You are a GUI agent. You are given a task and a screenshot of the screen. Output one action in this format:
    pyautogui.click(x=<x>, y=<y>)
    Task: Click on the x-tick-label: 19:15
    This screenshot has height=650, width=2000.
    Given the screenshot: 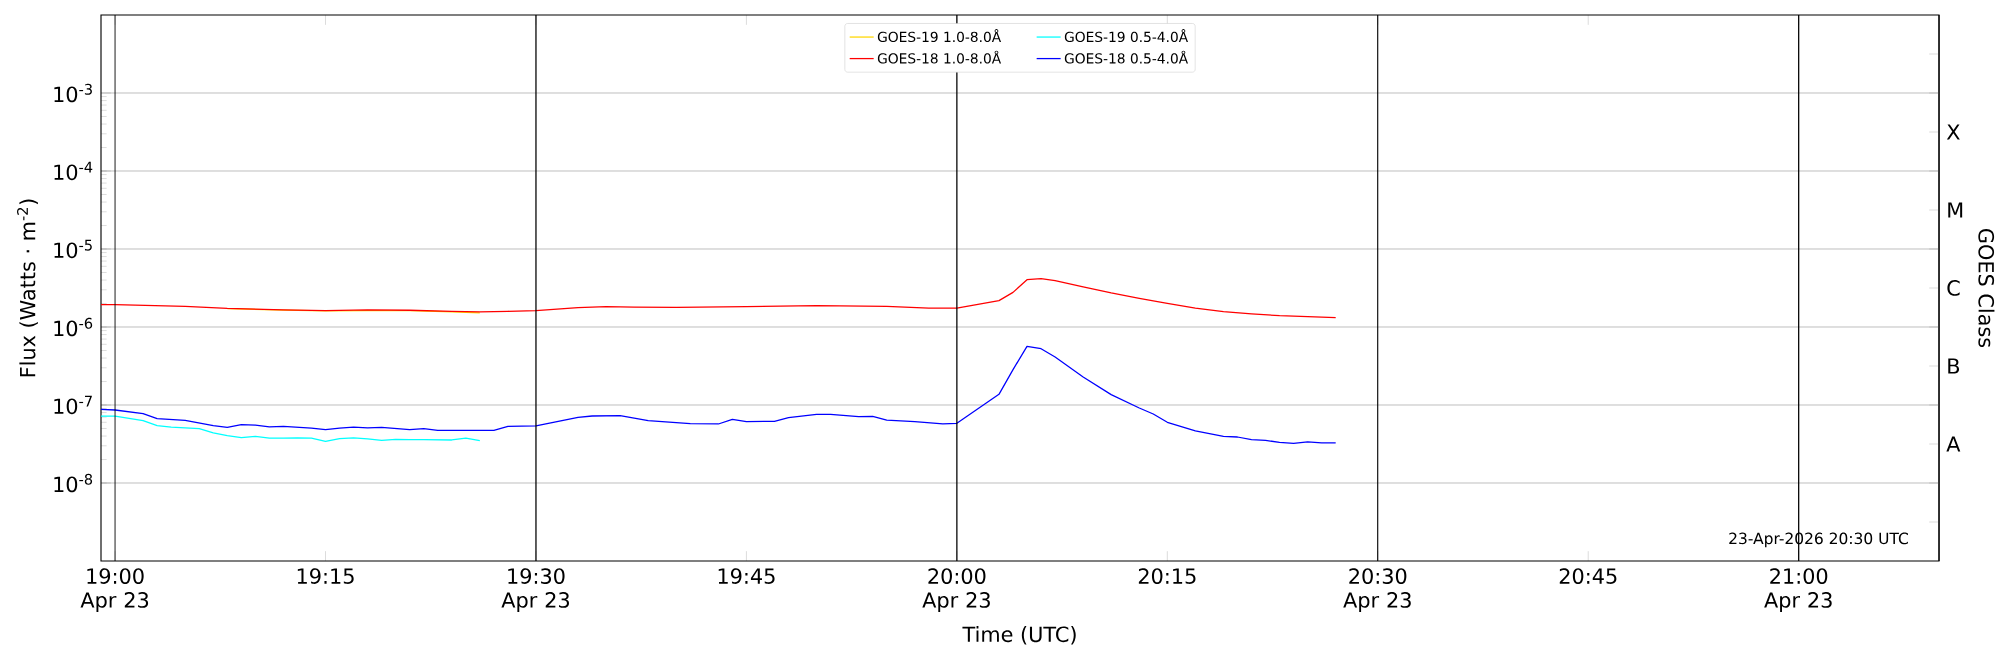 What is the action you would take?
    pyautogui.click(x=325, y=576)
    